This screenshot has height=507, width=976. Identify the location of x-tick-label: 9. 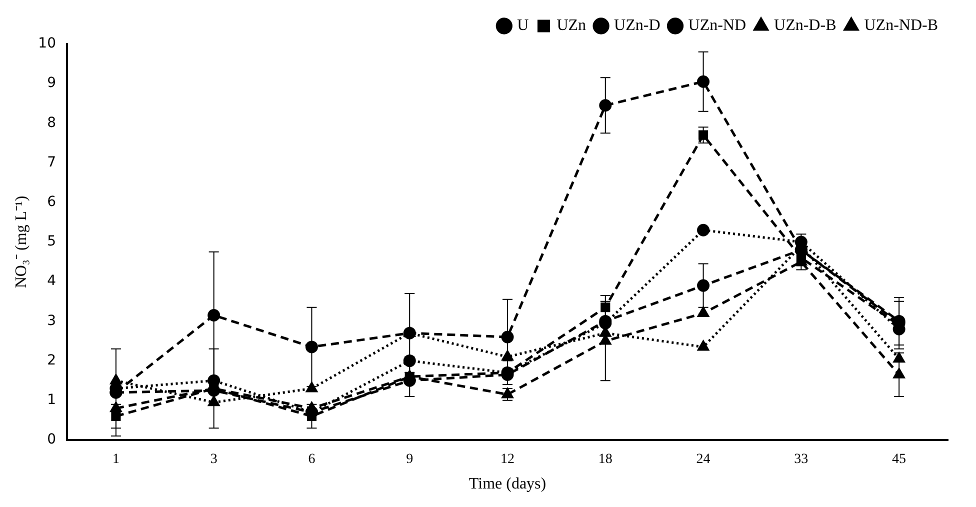
(410, 460).